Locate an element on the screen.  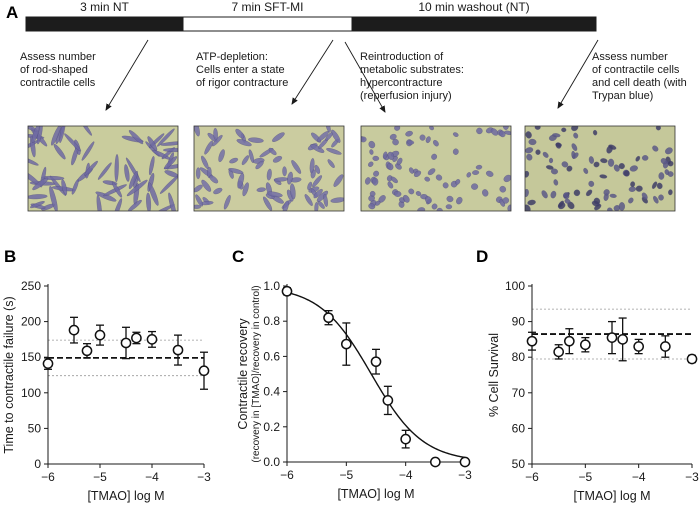
chart-b-x-tick-label: −3 is located at coordinates (204, 477).